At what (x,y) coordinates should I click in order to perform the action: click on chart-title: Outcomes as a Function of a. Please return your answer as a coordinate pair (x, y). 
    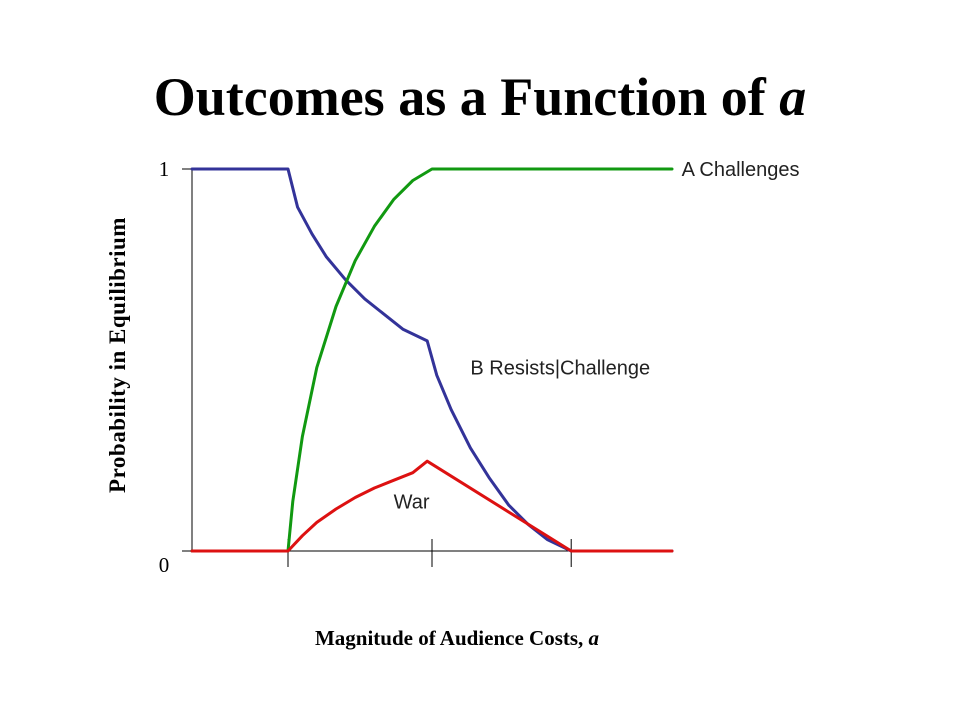
    Looking at the image, I should click on (480, 97).